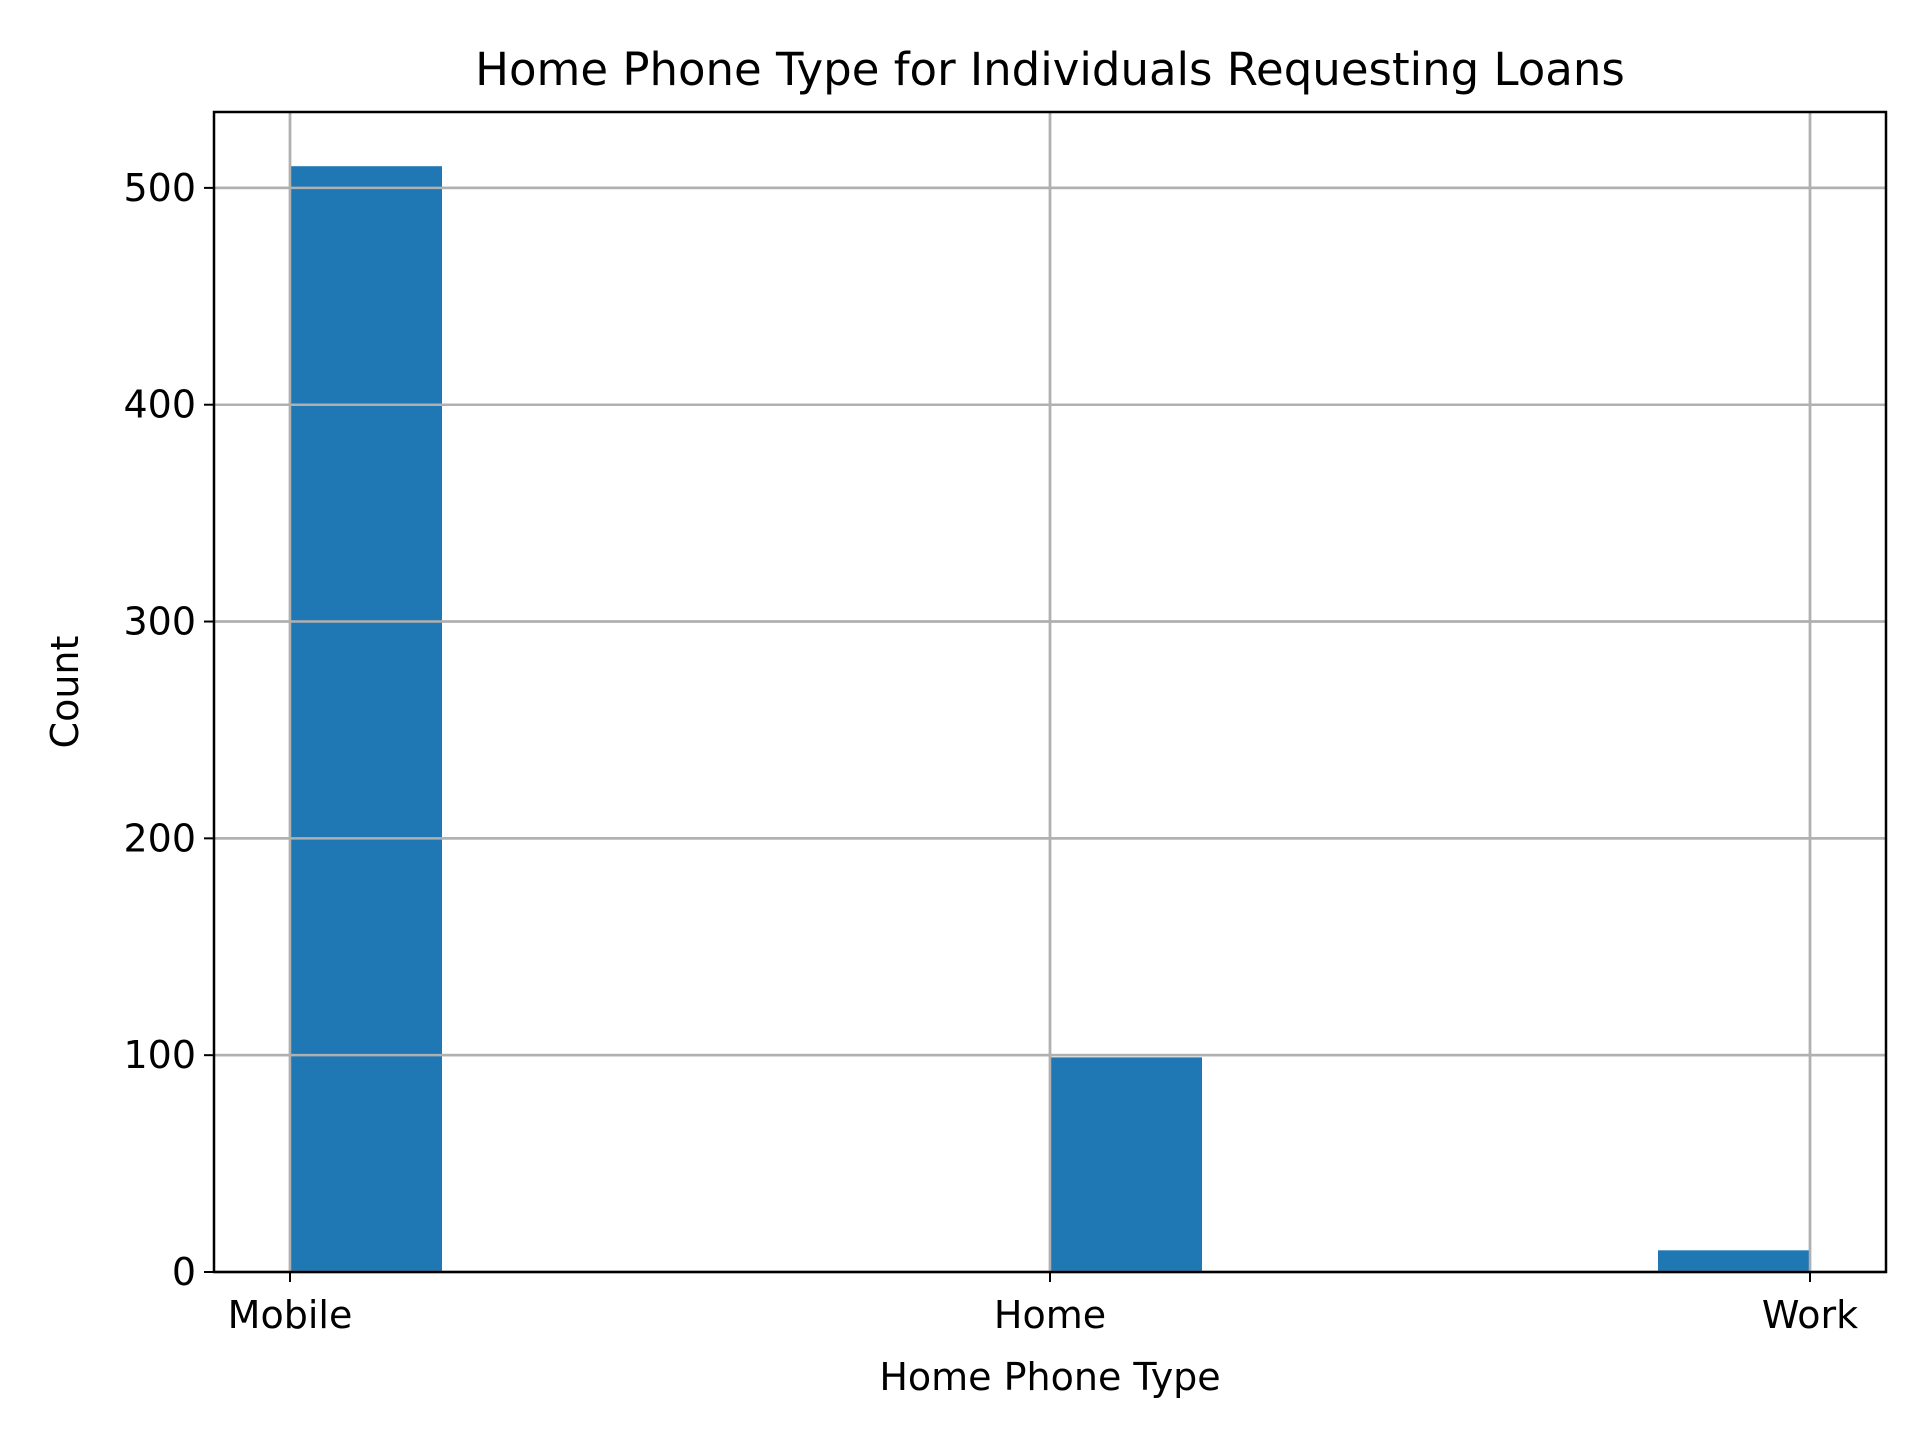 This screenshot has width=1920, height=1440. Describe the element at coordinates (290, 1315) in the screenshot. I see `x-tick-label: Mobile` at that location.